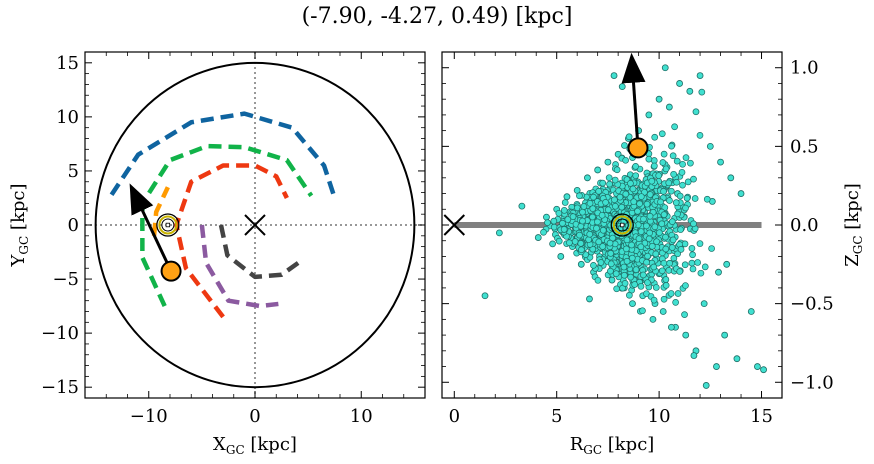 This screenshot has width=874, height=464. I want to click on left-sun-marker-outer-ring, so click(168, 225).